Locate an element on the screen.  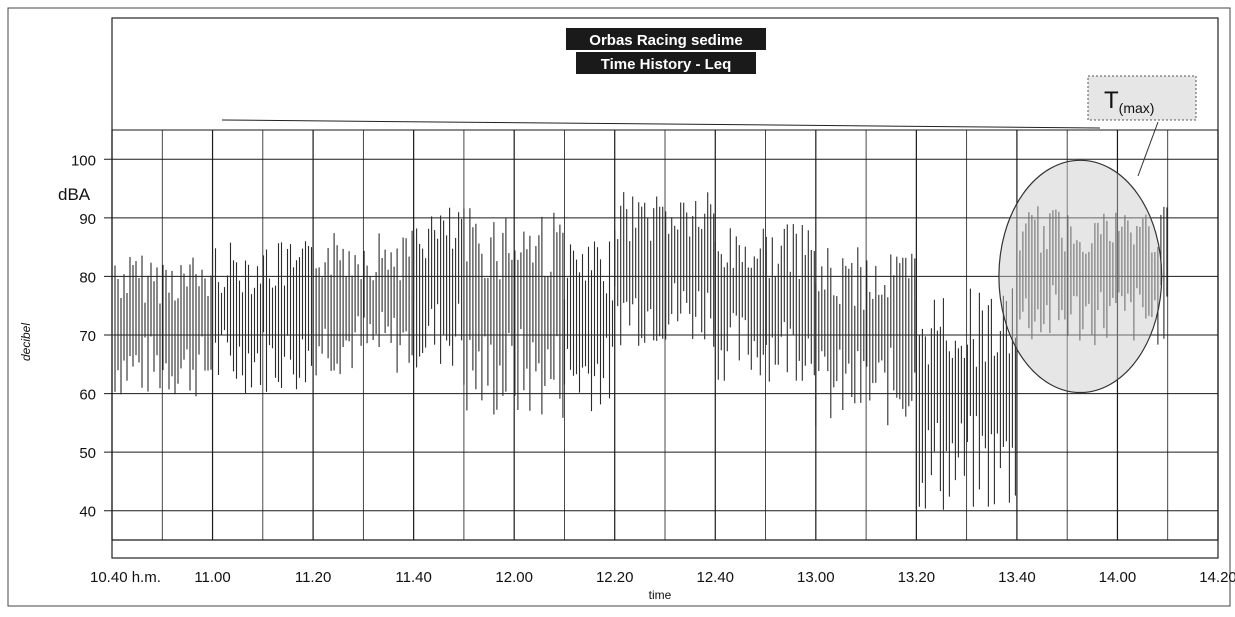
x-tick-label: 14.20 is located at coordinates (1217, 577).